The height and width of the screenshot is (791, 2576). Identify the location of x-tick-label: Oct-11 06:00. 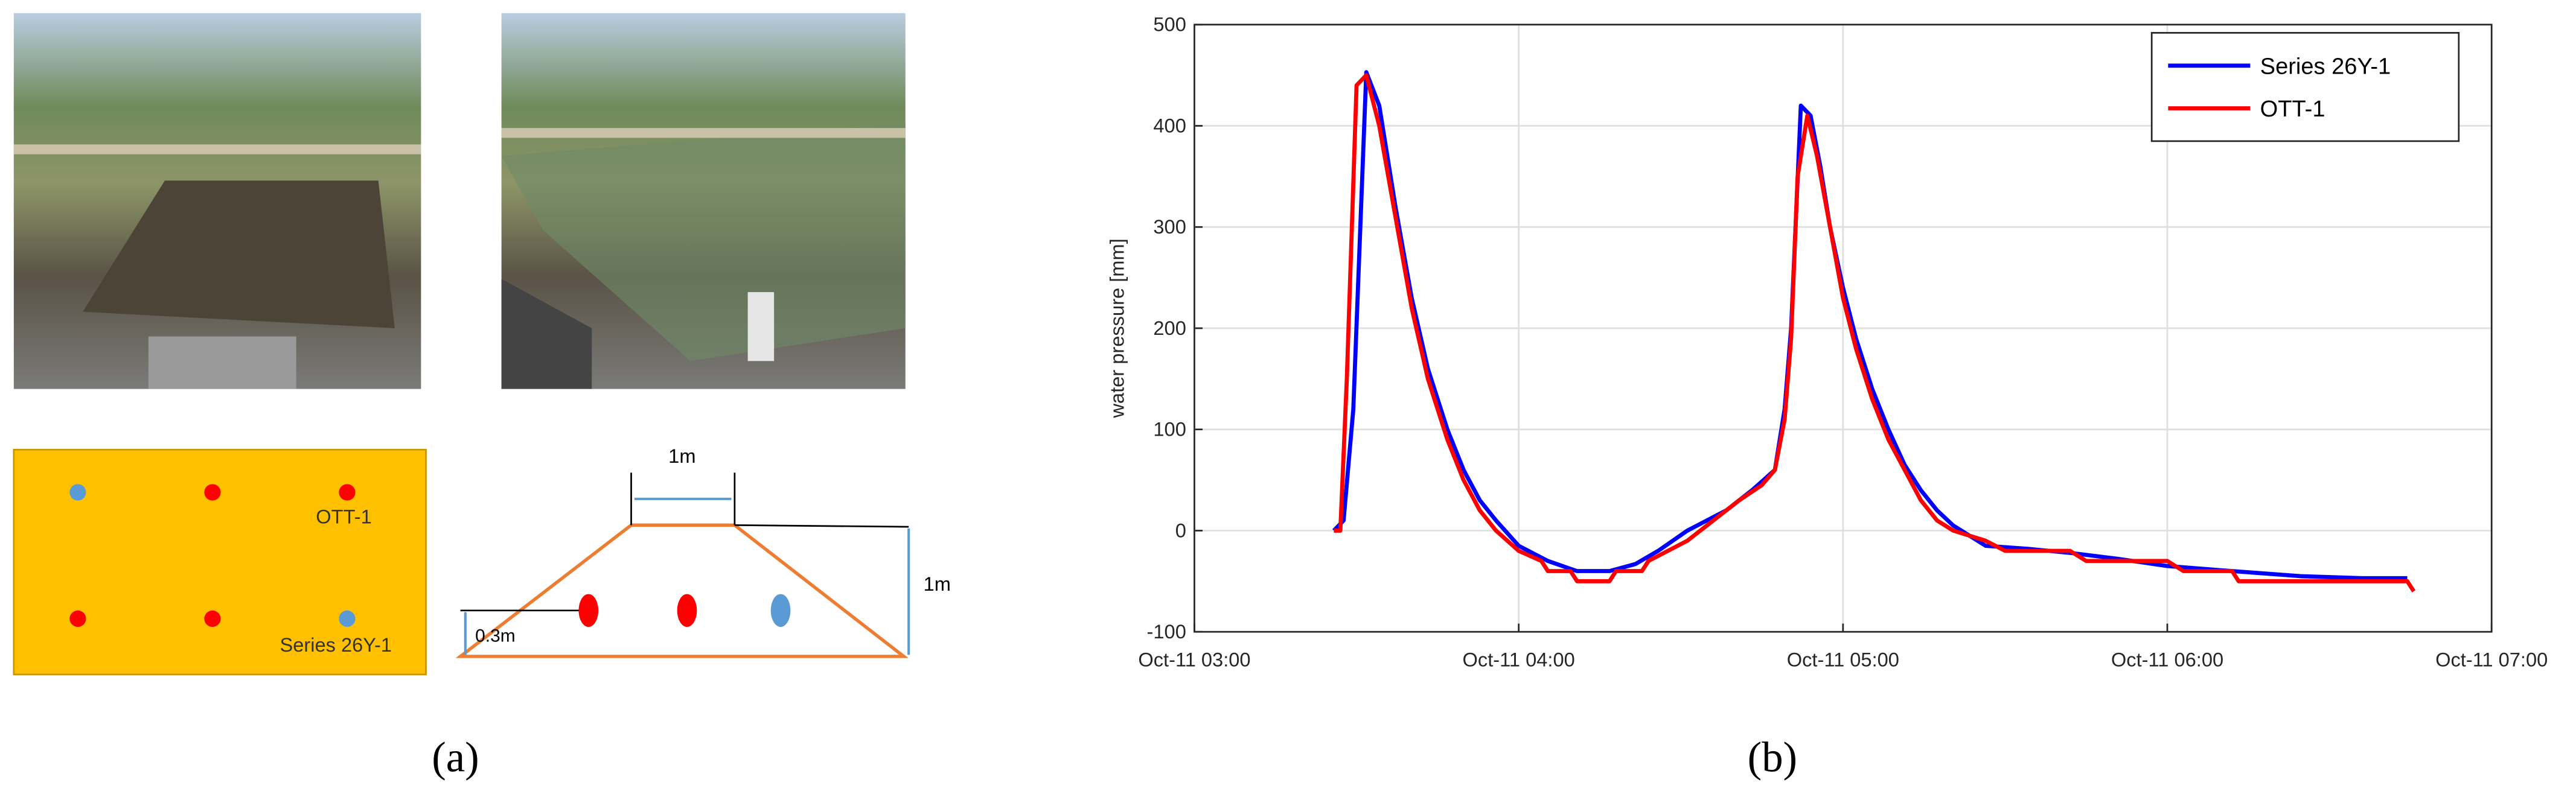
(2167, 659).